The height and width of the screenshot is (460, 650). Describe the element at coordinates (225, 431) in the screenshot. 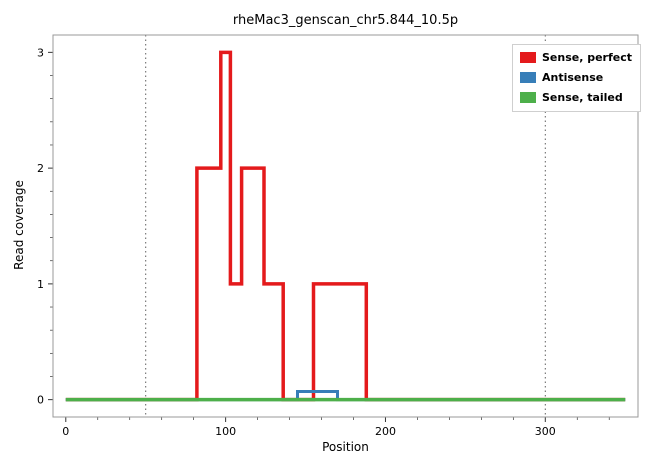

I see `x-tick-label: 100` at that location.